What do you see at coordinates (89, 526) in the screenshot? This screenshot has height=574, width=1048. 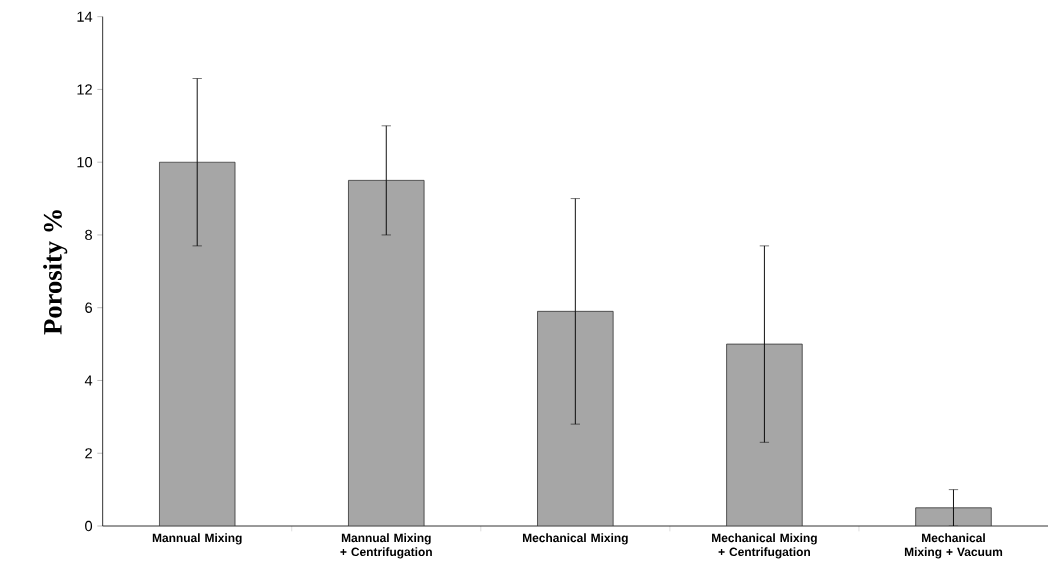 I see `y-tick-label: 0` at bounding box center [89, 526].